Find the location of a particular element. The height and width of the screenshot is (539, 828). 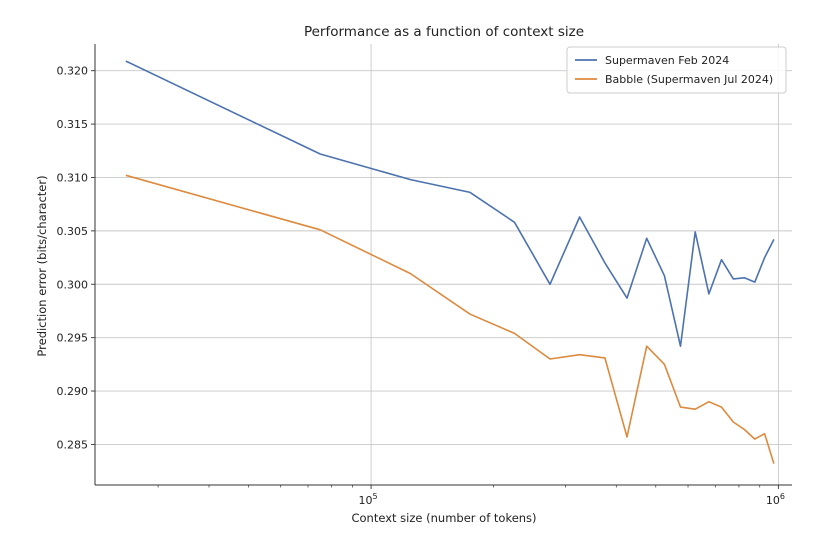

y-tick-label: 0.320 is located at coordinates (73, 71).